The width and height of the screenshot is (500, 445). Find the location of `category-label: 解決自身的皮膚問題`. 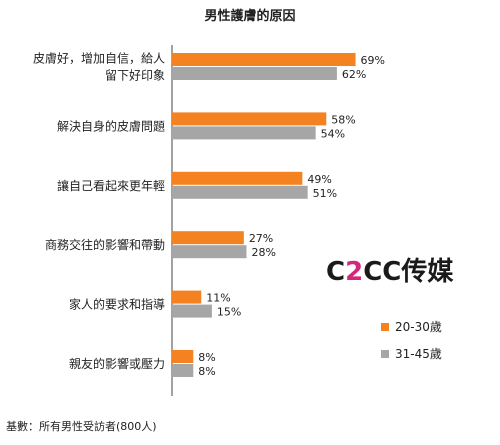

category-label: 解決自身的皮膚問題 is located at coordinates (111, 125).